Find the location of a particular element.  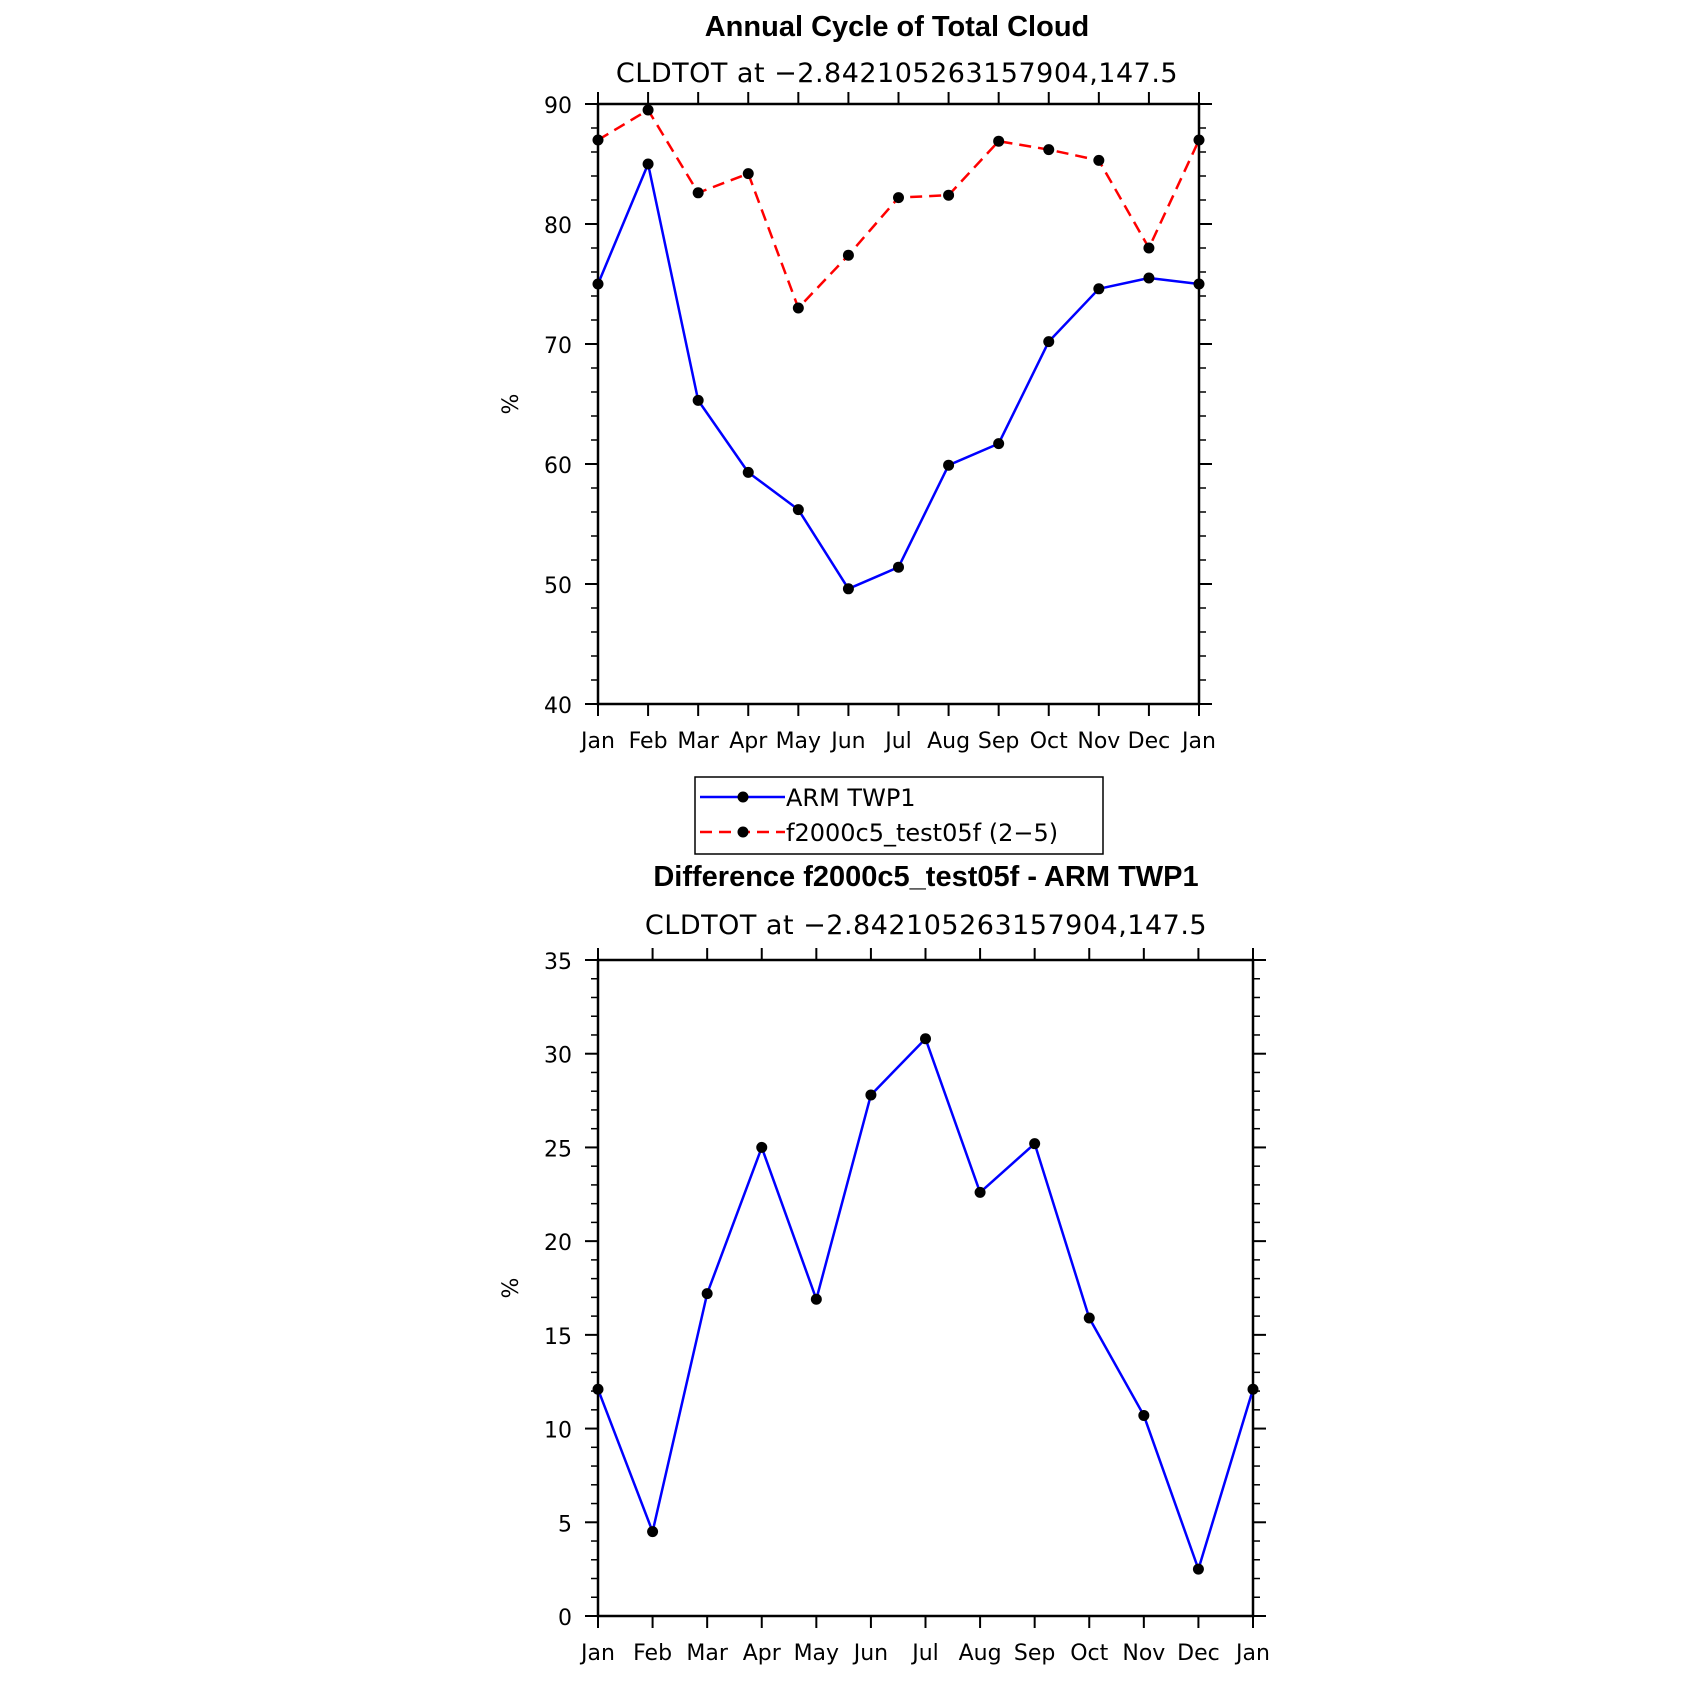

top-x-tick-label: May is located at coordinates (798, 741).